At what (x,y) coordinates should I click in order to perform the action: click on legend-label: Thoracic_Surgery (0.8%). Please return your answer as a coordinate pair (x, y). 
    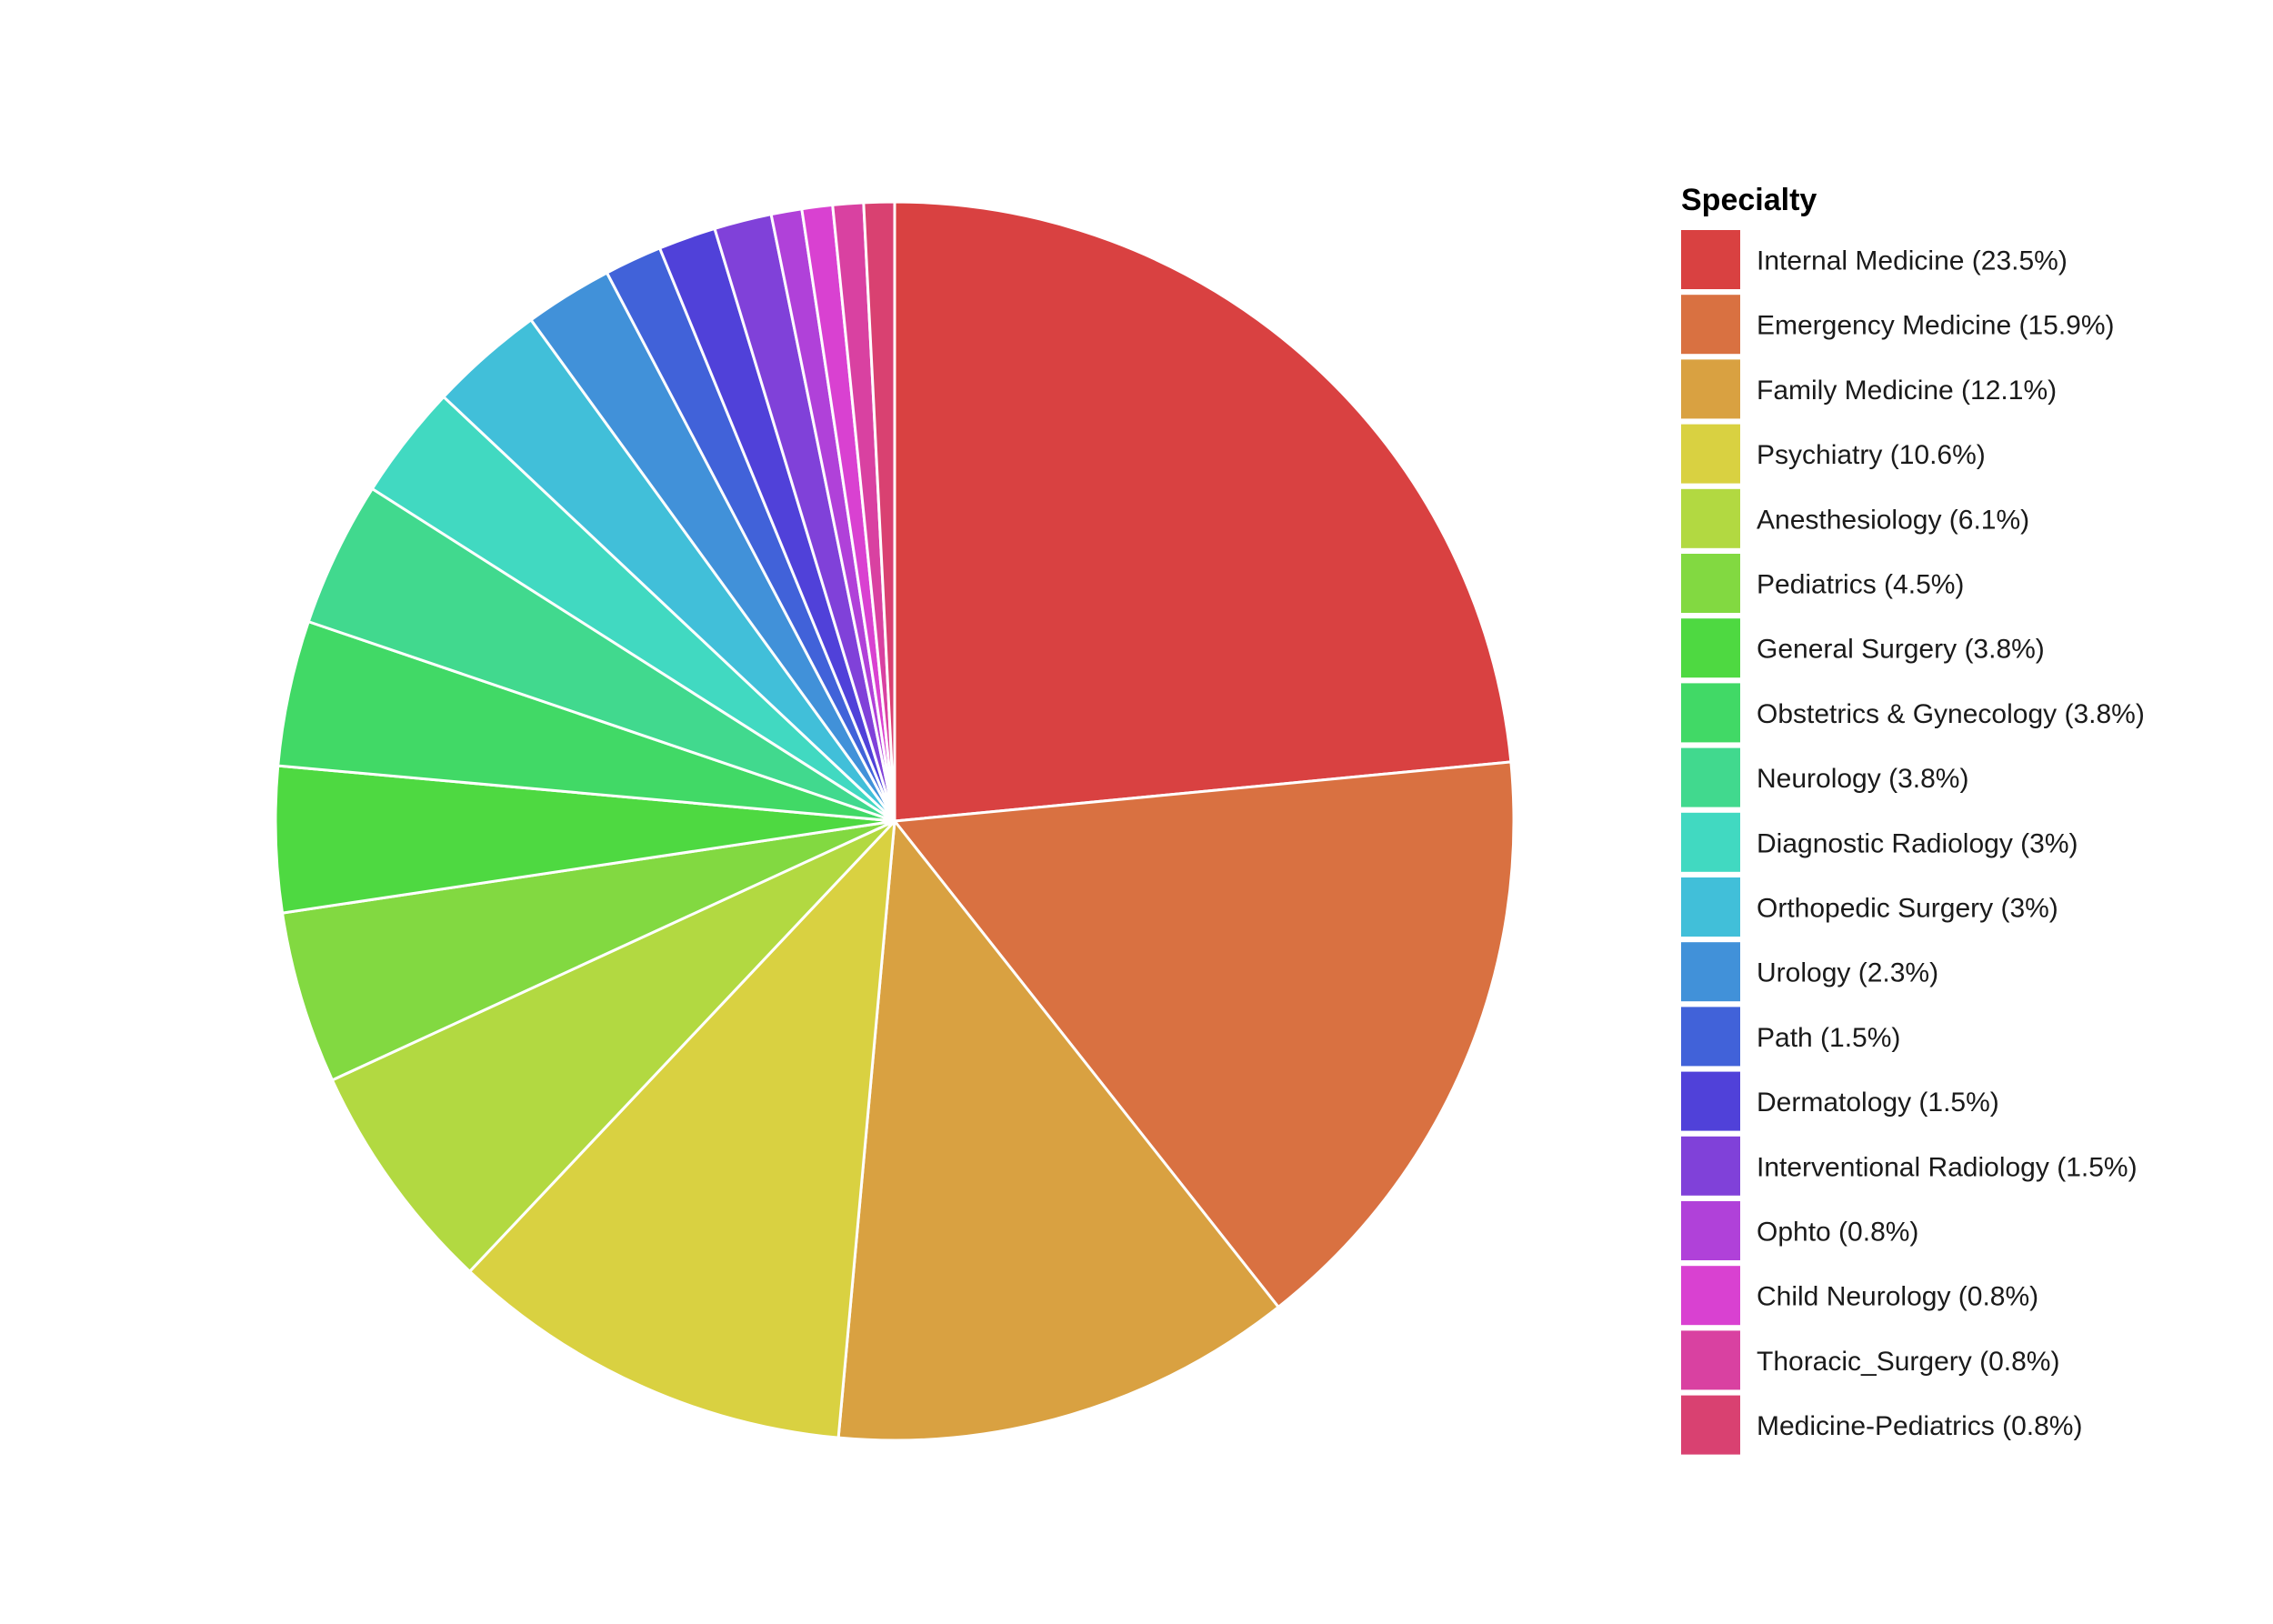
    Looking at the image, I should click on (1908, 1362).